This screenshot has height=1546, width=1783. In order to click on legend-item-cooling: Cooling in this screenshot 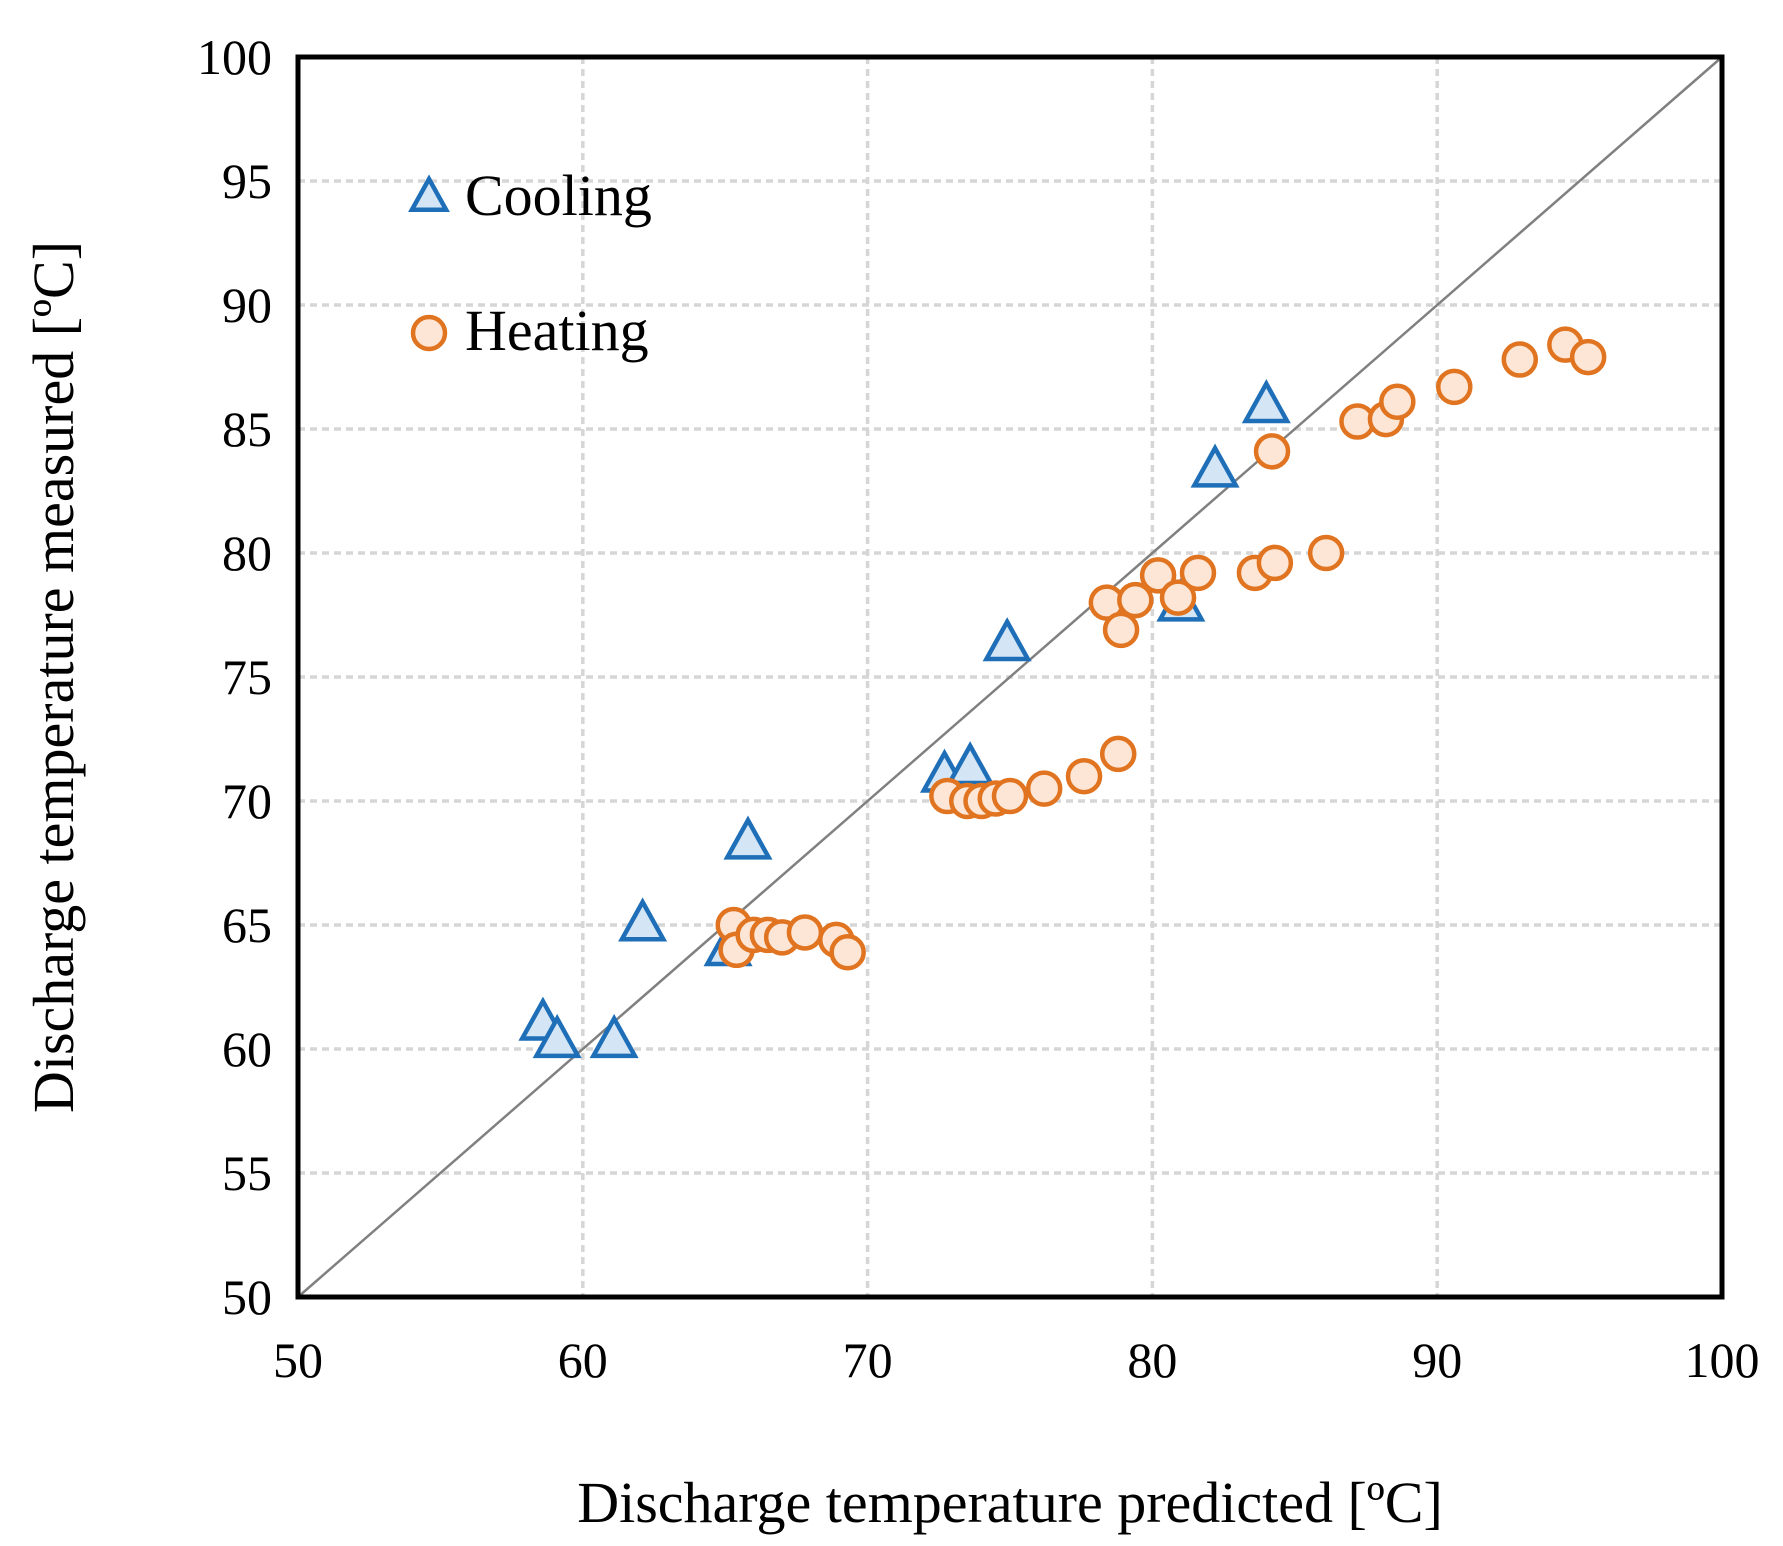, I will do `click(530, 195)`.